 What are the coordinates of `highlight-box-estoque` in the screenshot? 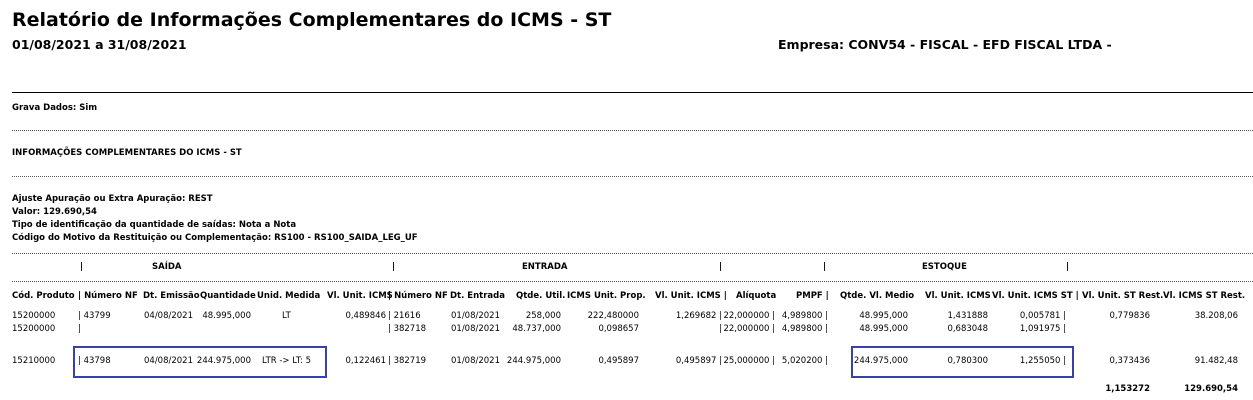 It's located at (962, 362).